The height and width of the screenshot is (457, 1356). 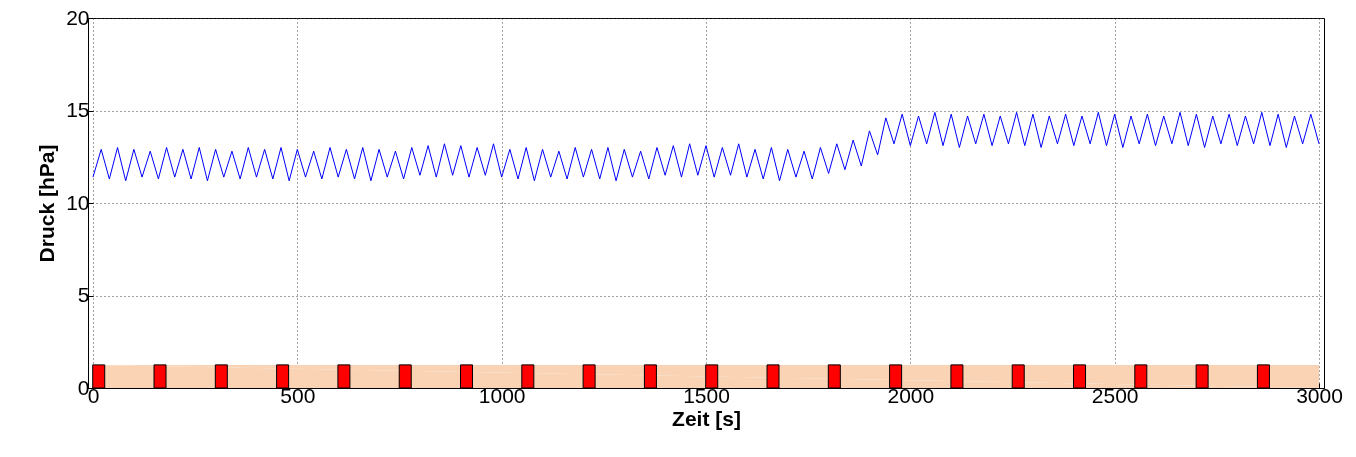 What do you see at coordinates (706, 395) in the screenshot?
I see `x-tick-label: 1500` at bounding box center [706, 395].